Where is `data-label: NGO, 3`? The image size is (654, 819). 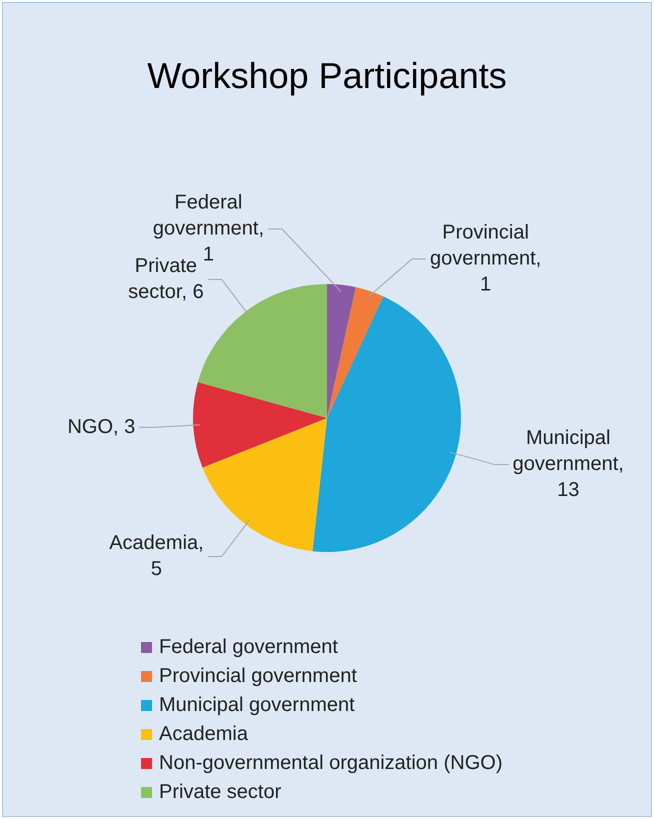
data-label: NGO, 3 is located at coordinates (101, 427).